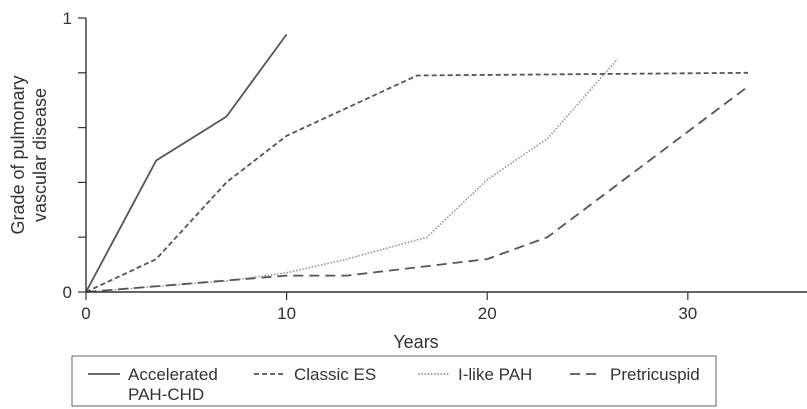  What do you see at coordinates (487, 313) in the screenshot?
I see `x-tick-label: 20` at bounding box center [487, 313].